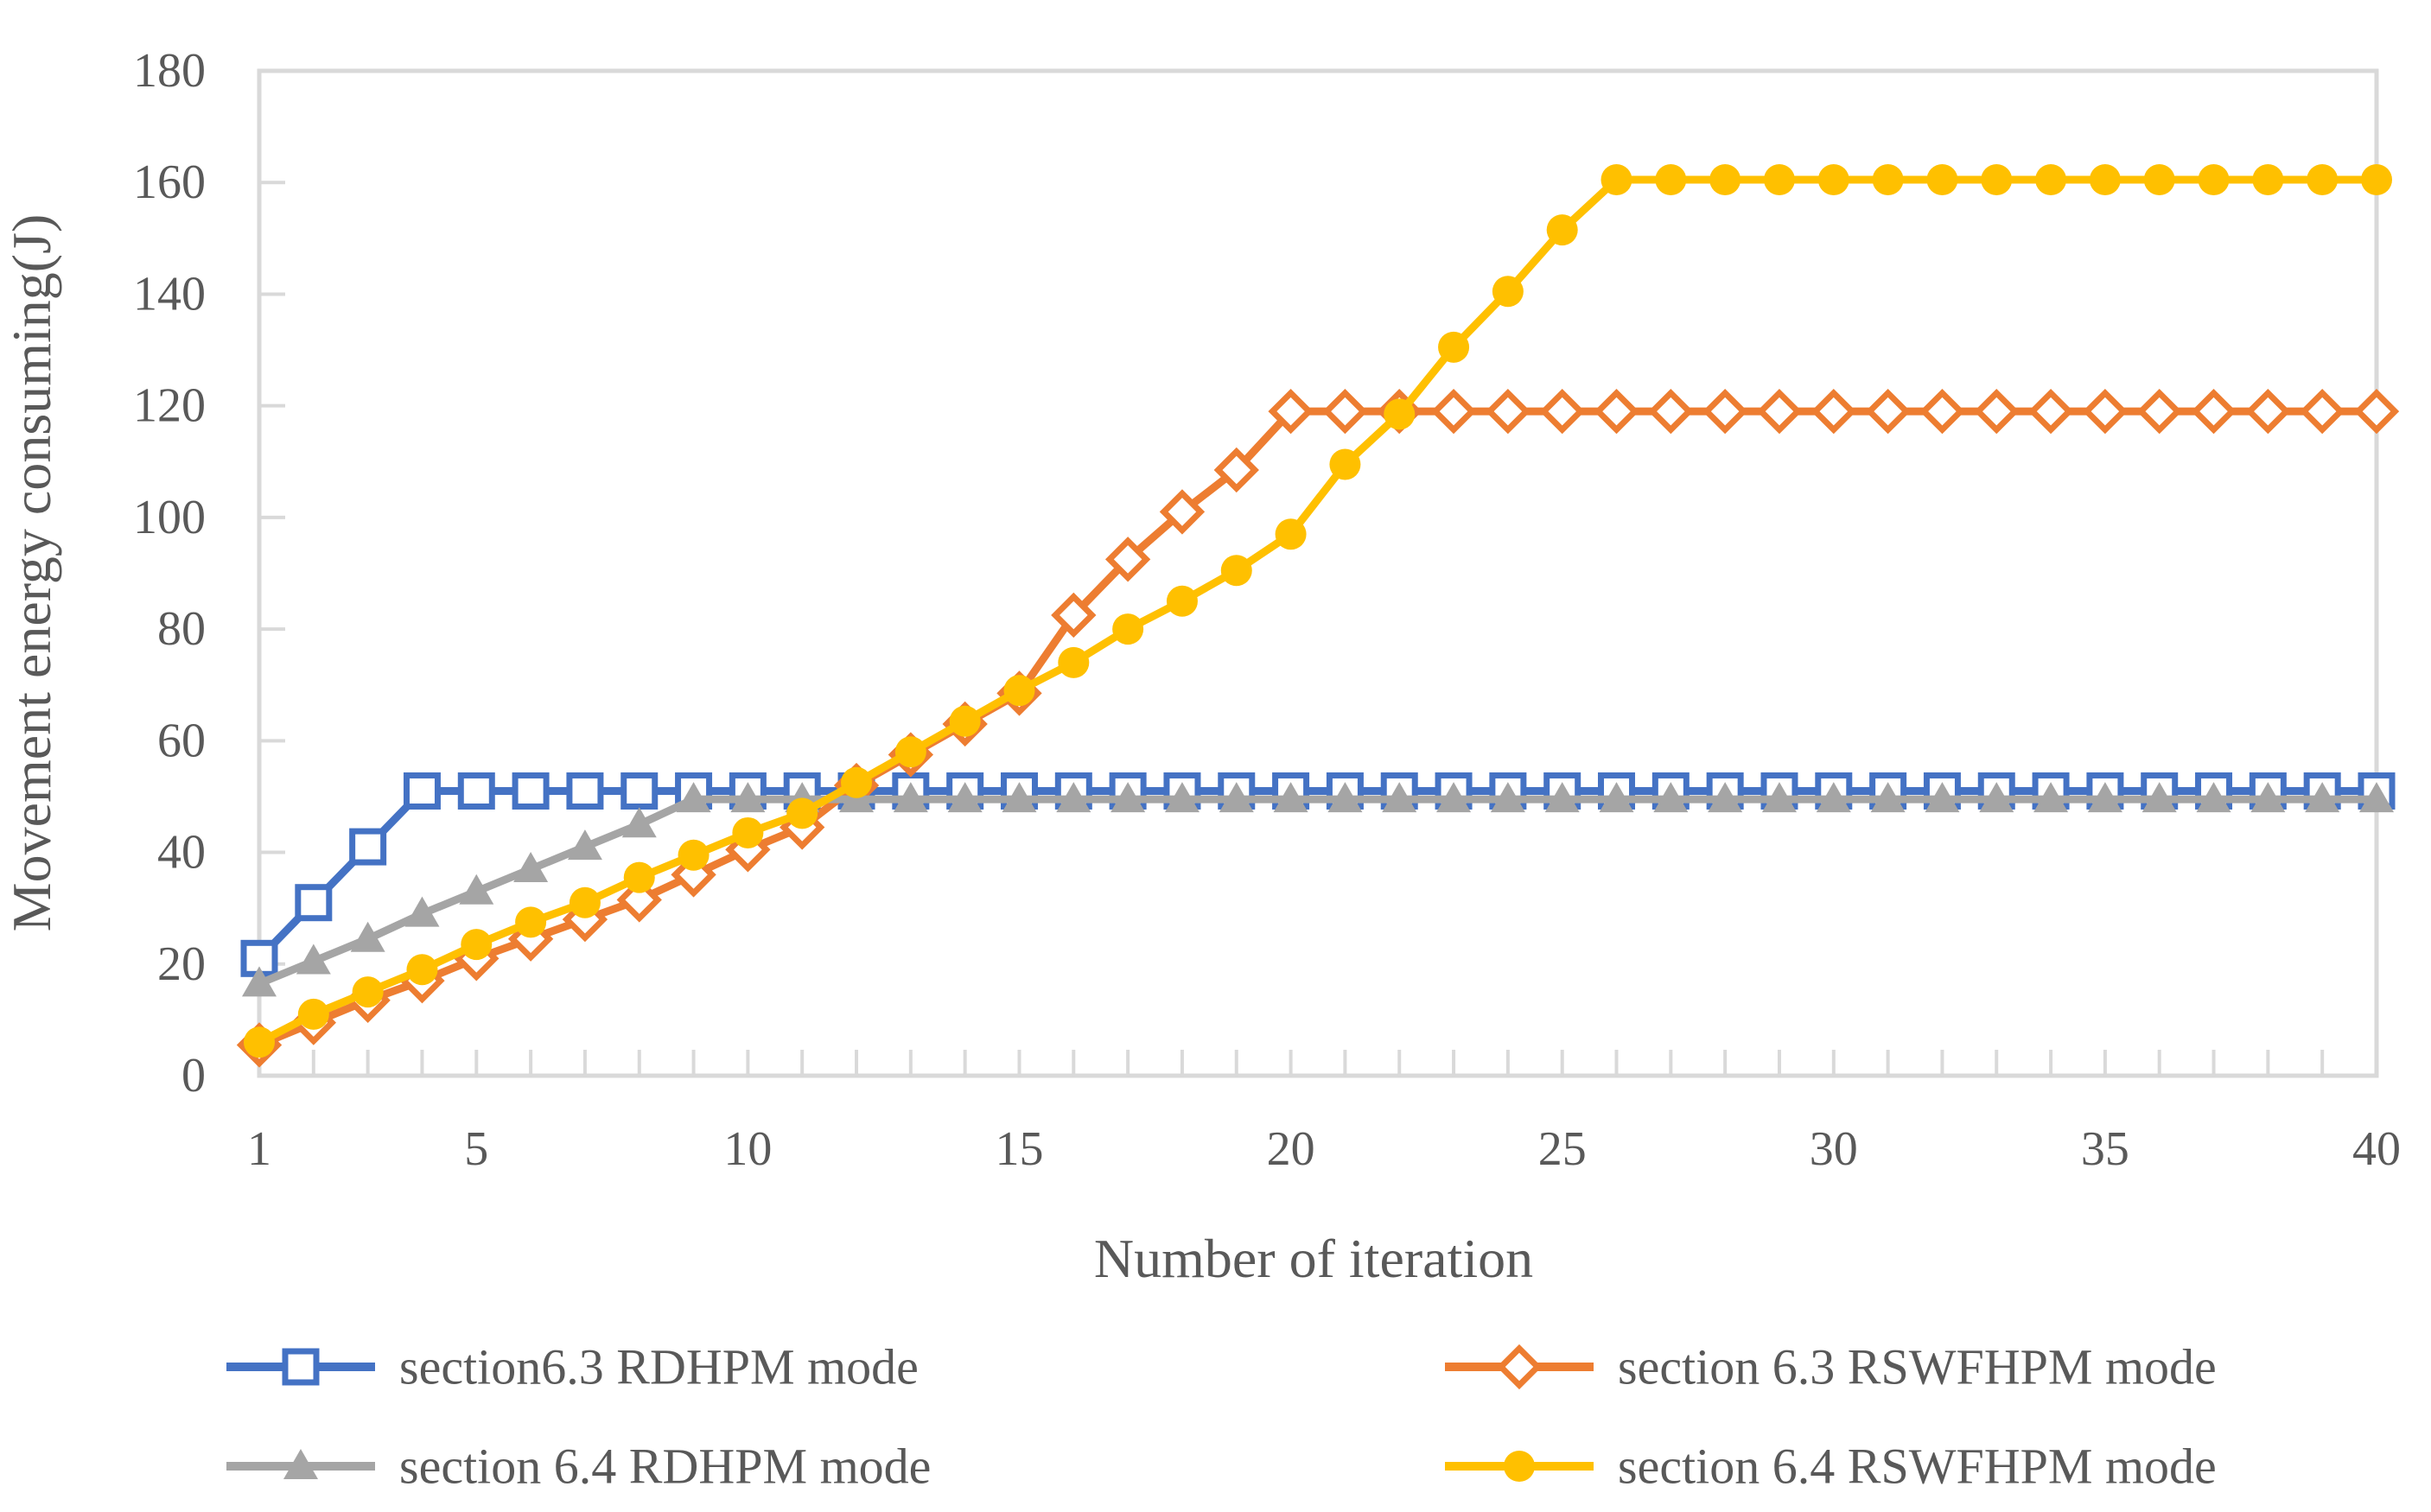 The width and height of the screenshot is (2431, 1512). I want to click on legend-label: section 6.3 RSWFHPM mode, so click(1918, 1367).